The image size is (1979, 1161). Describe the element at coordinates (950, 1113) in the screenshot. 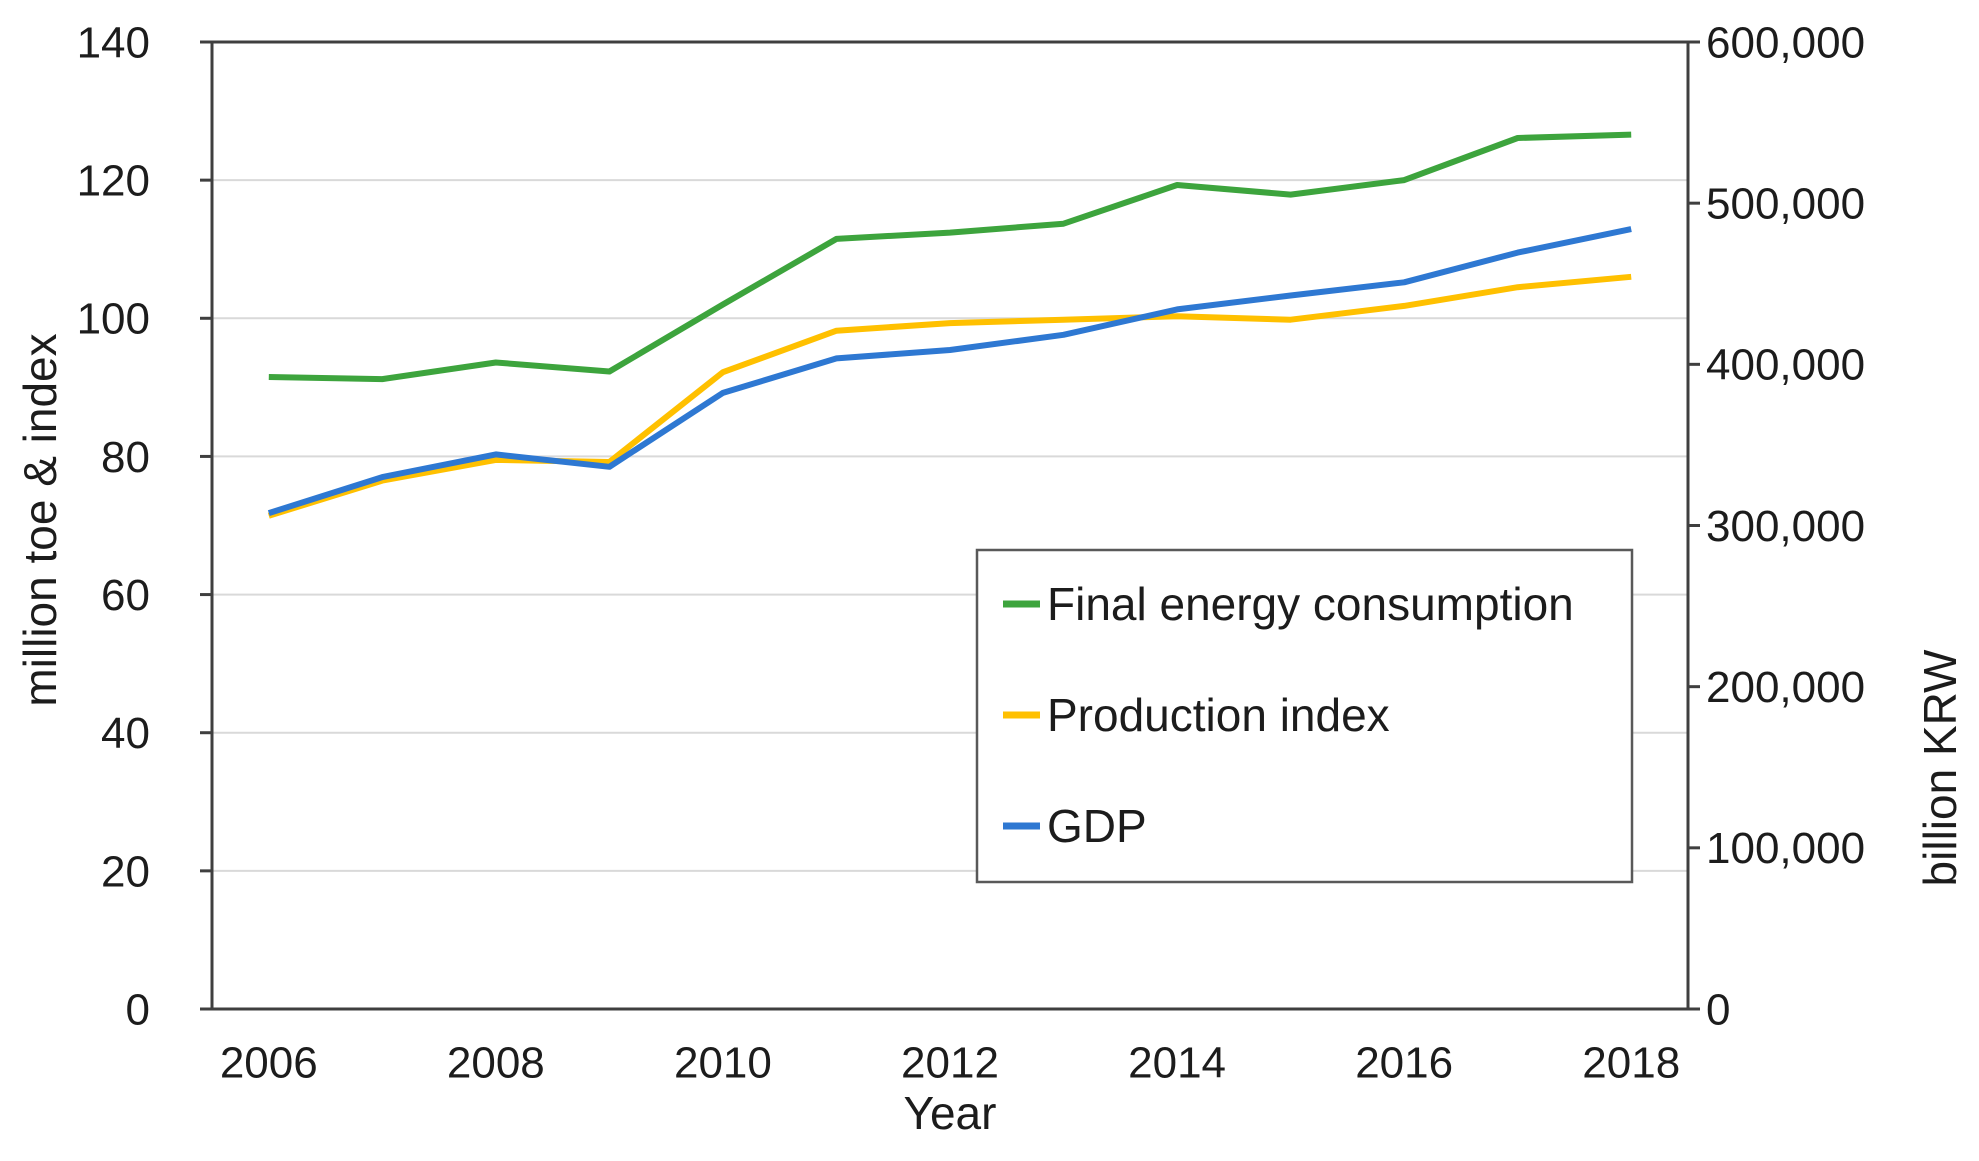

I see `x-axis-title: Year` at that location.